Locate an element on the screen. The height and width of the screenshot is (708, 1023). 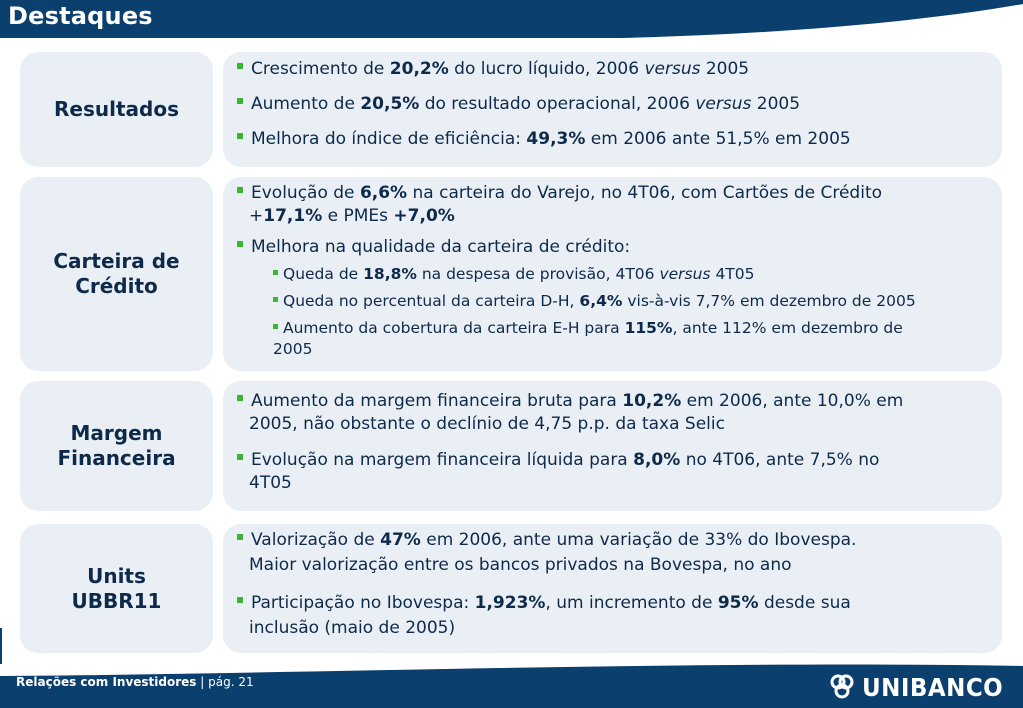
label-carteira-line2: Crédito is located at coordinates (116, 286).